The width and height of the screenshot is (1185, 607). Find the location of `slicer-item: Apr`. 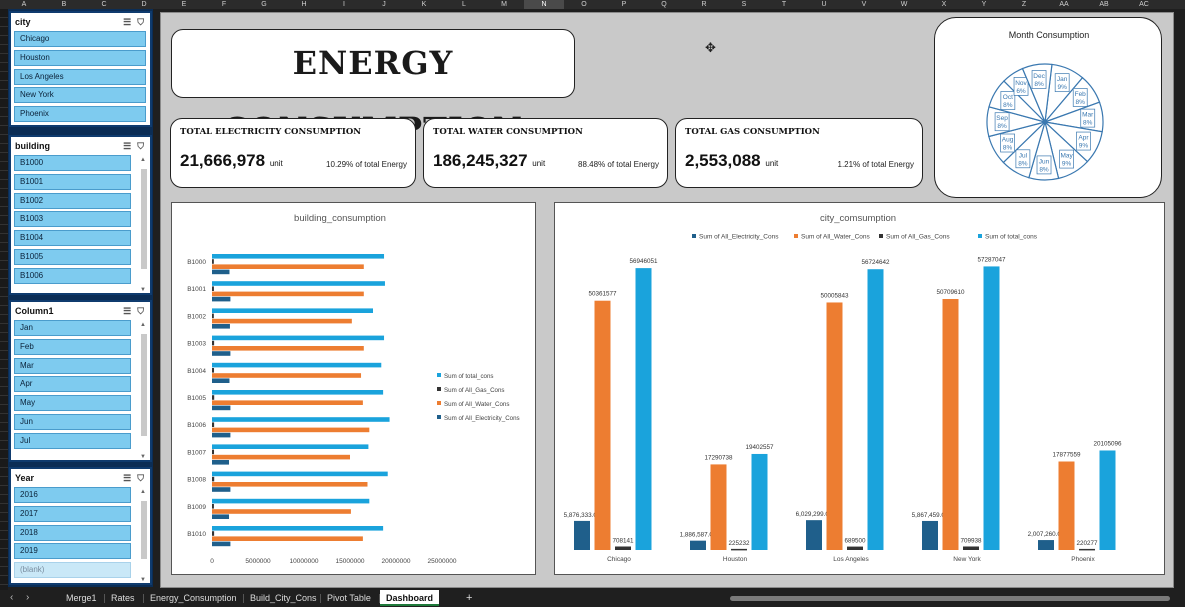

slicer-item: Apr is located at coordinates (72, 384).